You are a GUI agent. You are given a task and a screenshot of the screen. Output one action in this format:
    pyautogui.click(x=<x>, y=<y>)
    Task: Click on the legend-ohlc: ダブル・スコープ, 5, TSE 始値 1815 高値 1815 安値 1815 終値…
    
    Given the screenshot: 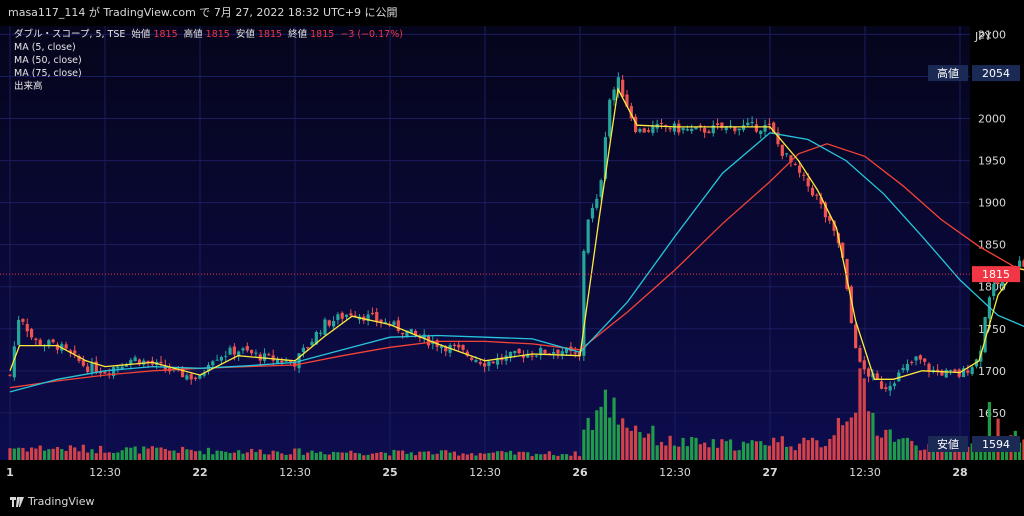 What is the action you would take?
    pyautogui.click(x=210, y=34)
    